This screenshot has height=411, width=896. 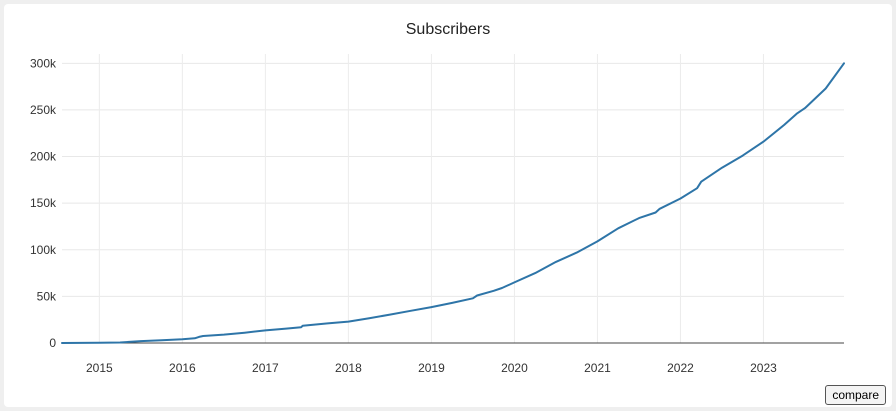 I want to click on x-tick-label: 2022, so click(x=680, y=368).